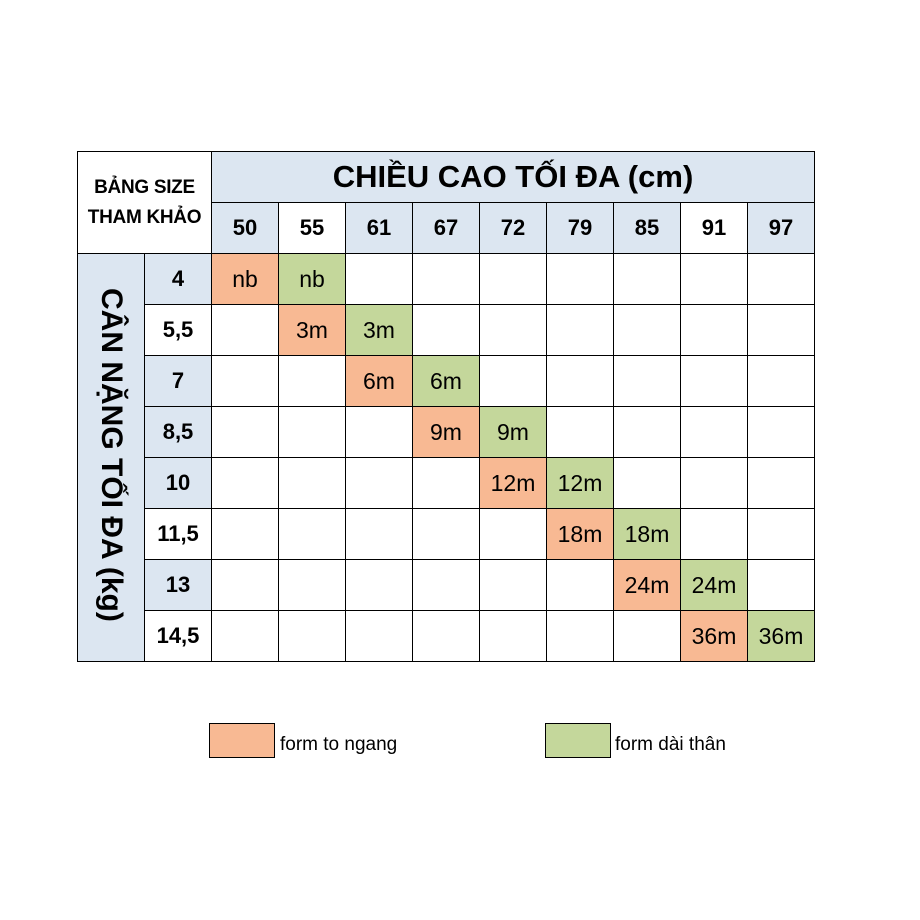 The height and width of the screenshot is (920, 920). I want to click on height-header-79: 79, so click(580, 228).